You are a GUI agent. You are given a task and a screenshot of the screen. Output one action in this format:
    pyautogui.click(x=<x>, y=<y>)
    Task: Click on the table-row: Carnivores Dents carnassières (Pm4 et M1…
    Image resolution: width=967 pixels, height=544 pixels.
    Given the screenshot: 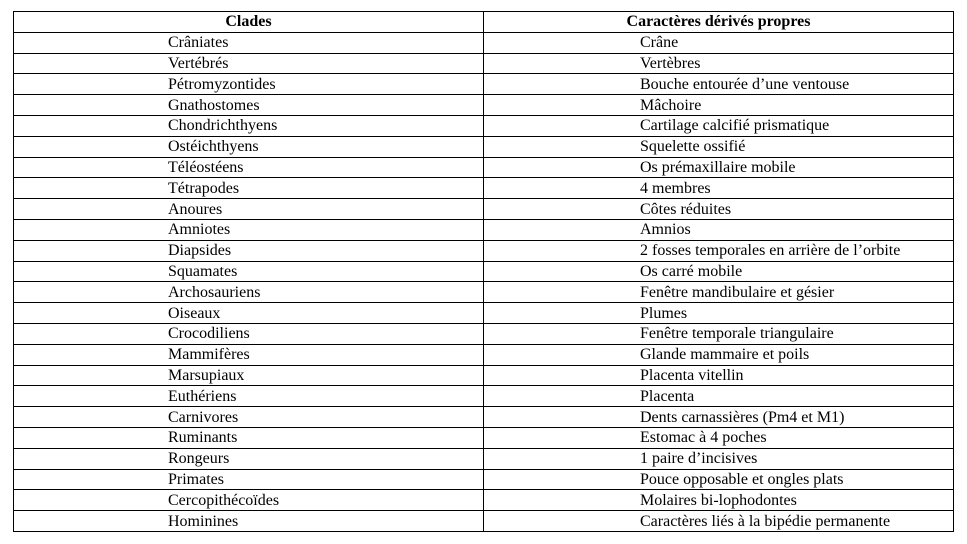 What is the action you would take?
    pyautogui.click(x=483, y=417)
    